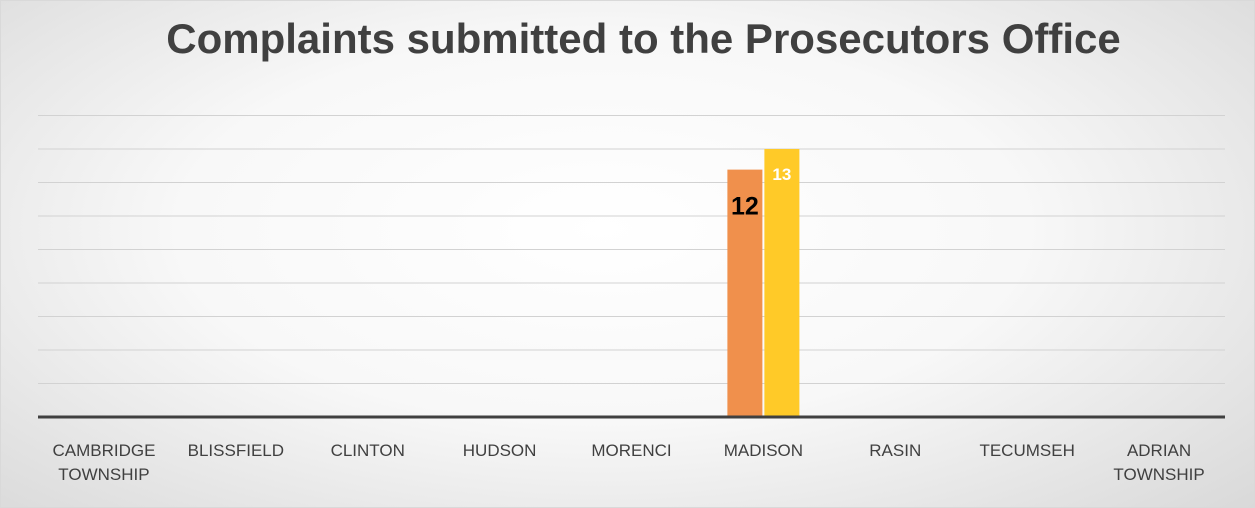  Describe the element at coordinates (895, 450) in the screenshot. I see `x-tick-label: RASIN` at that location.